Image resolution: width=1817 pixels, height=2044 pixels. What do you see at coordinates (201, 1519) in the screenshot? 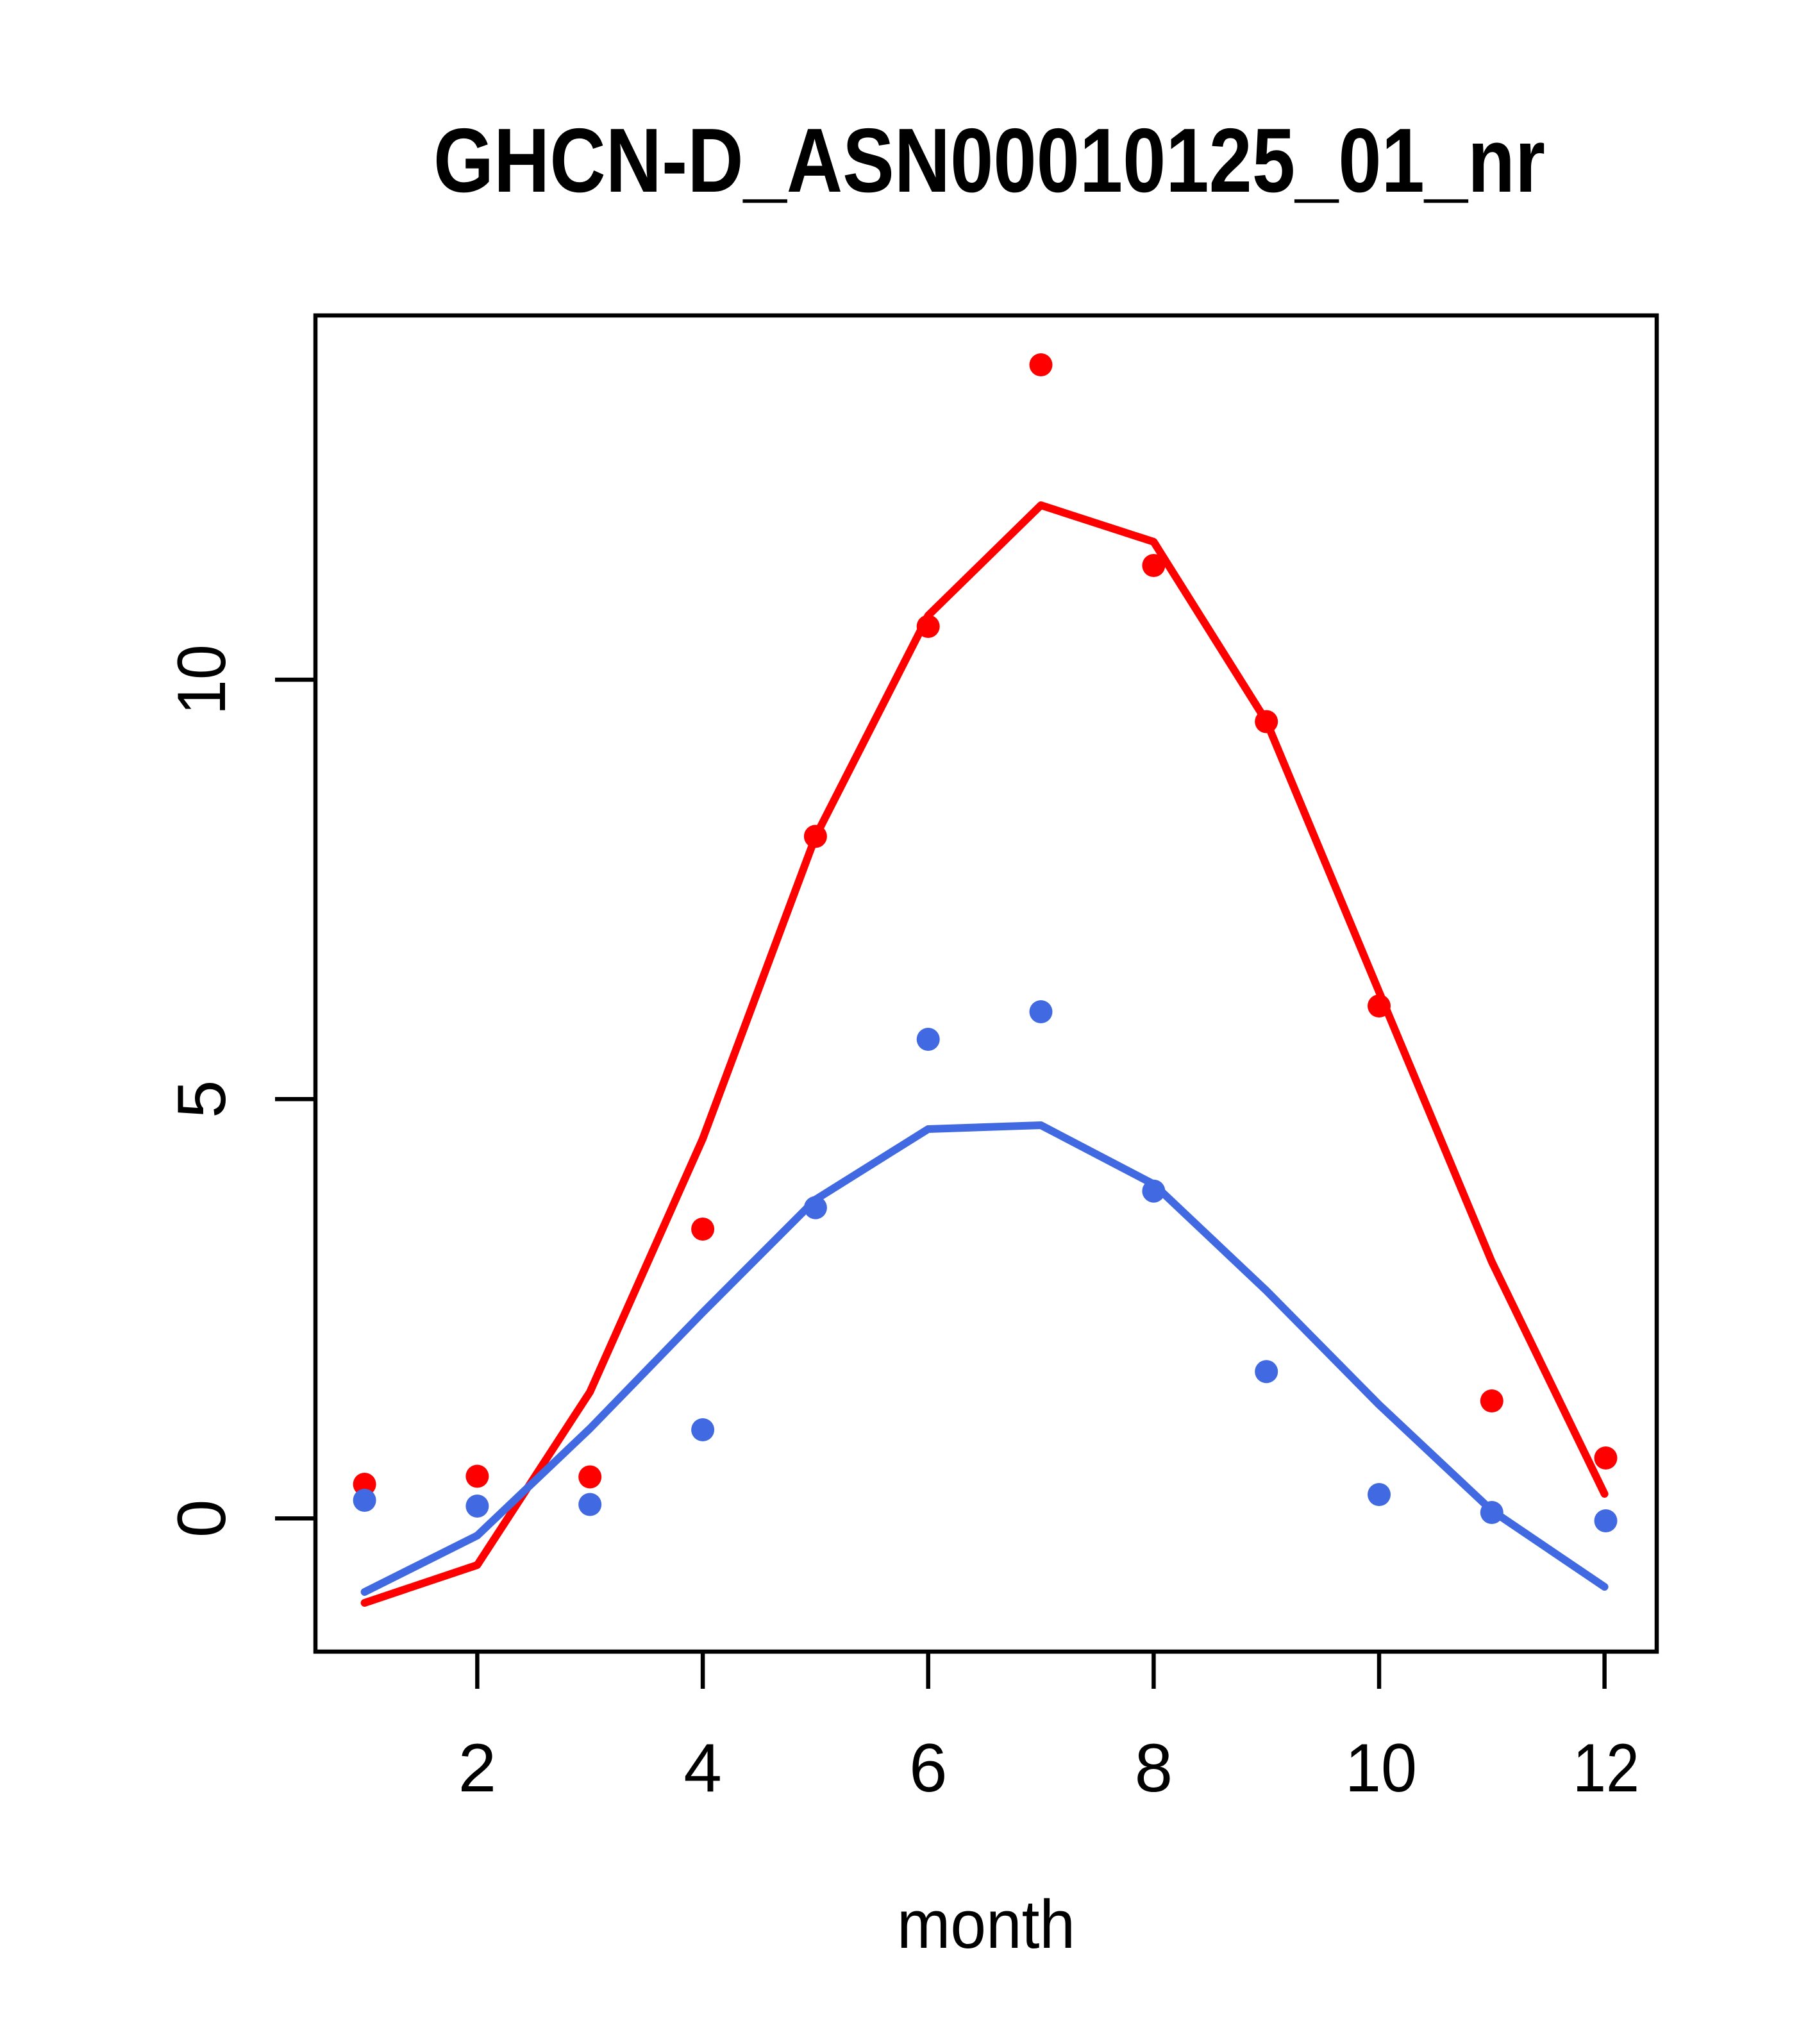
I see `svg-text: 0` at bounding box center [201, 1519].